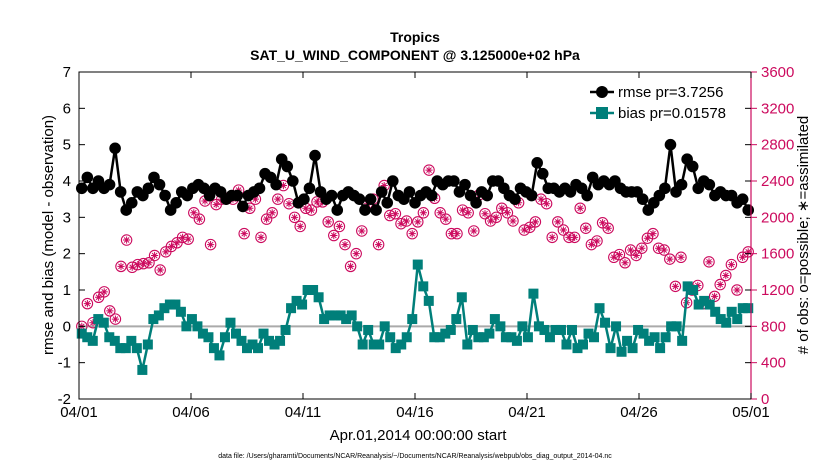 This screenshot has height=470, width=830. I want to click on y-right-tick-label: 400, so click(773, 363).